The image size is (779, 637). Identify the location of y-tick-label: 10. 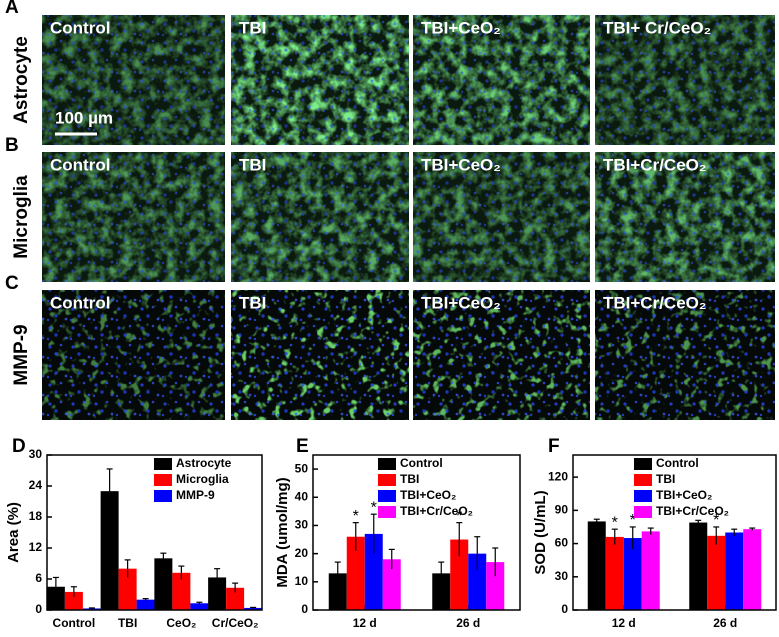
(302, 581).